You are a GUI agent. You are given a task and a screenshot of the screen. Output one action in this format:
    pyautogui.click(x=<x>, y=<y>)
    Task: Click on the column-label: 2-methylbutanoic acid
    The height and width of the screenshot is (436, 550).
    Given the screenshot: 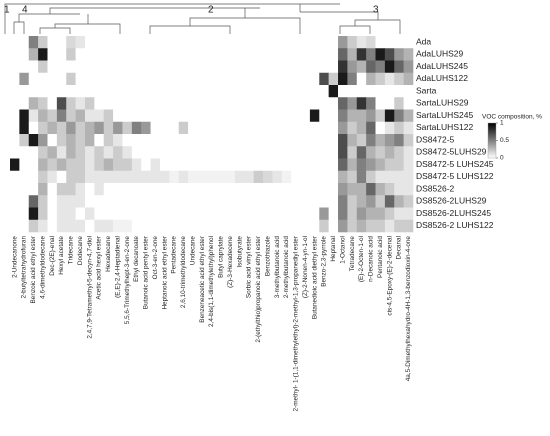 What is the action you would take?
    pyautogui.click(x=286, y=267)
    